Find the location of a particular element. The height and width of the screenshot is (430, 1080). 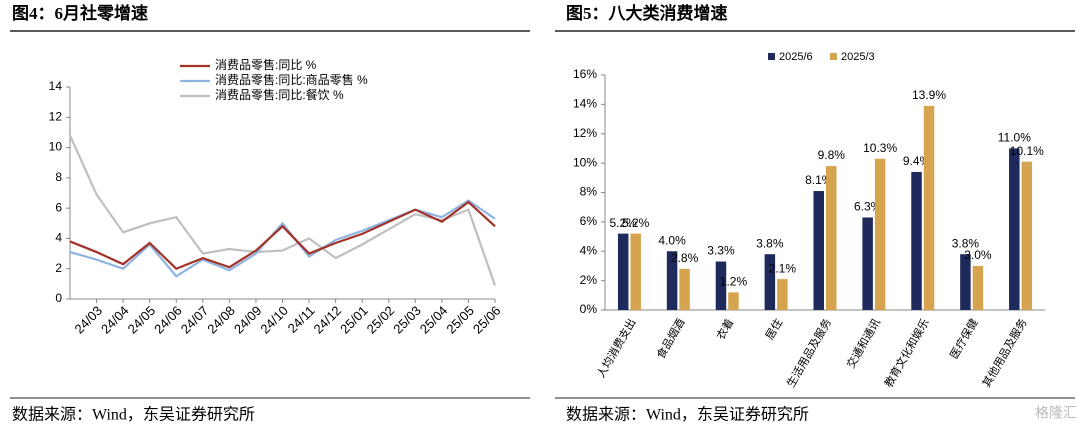

x-tick-label: 24/06 is located at coordinates (168, 320).